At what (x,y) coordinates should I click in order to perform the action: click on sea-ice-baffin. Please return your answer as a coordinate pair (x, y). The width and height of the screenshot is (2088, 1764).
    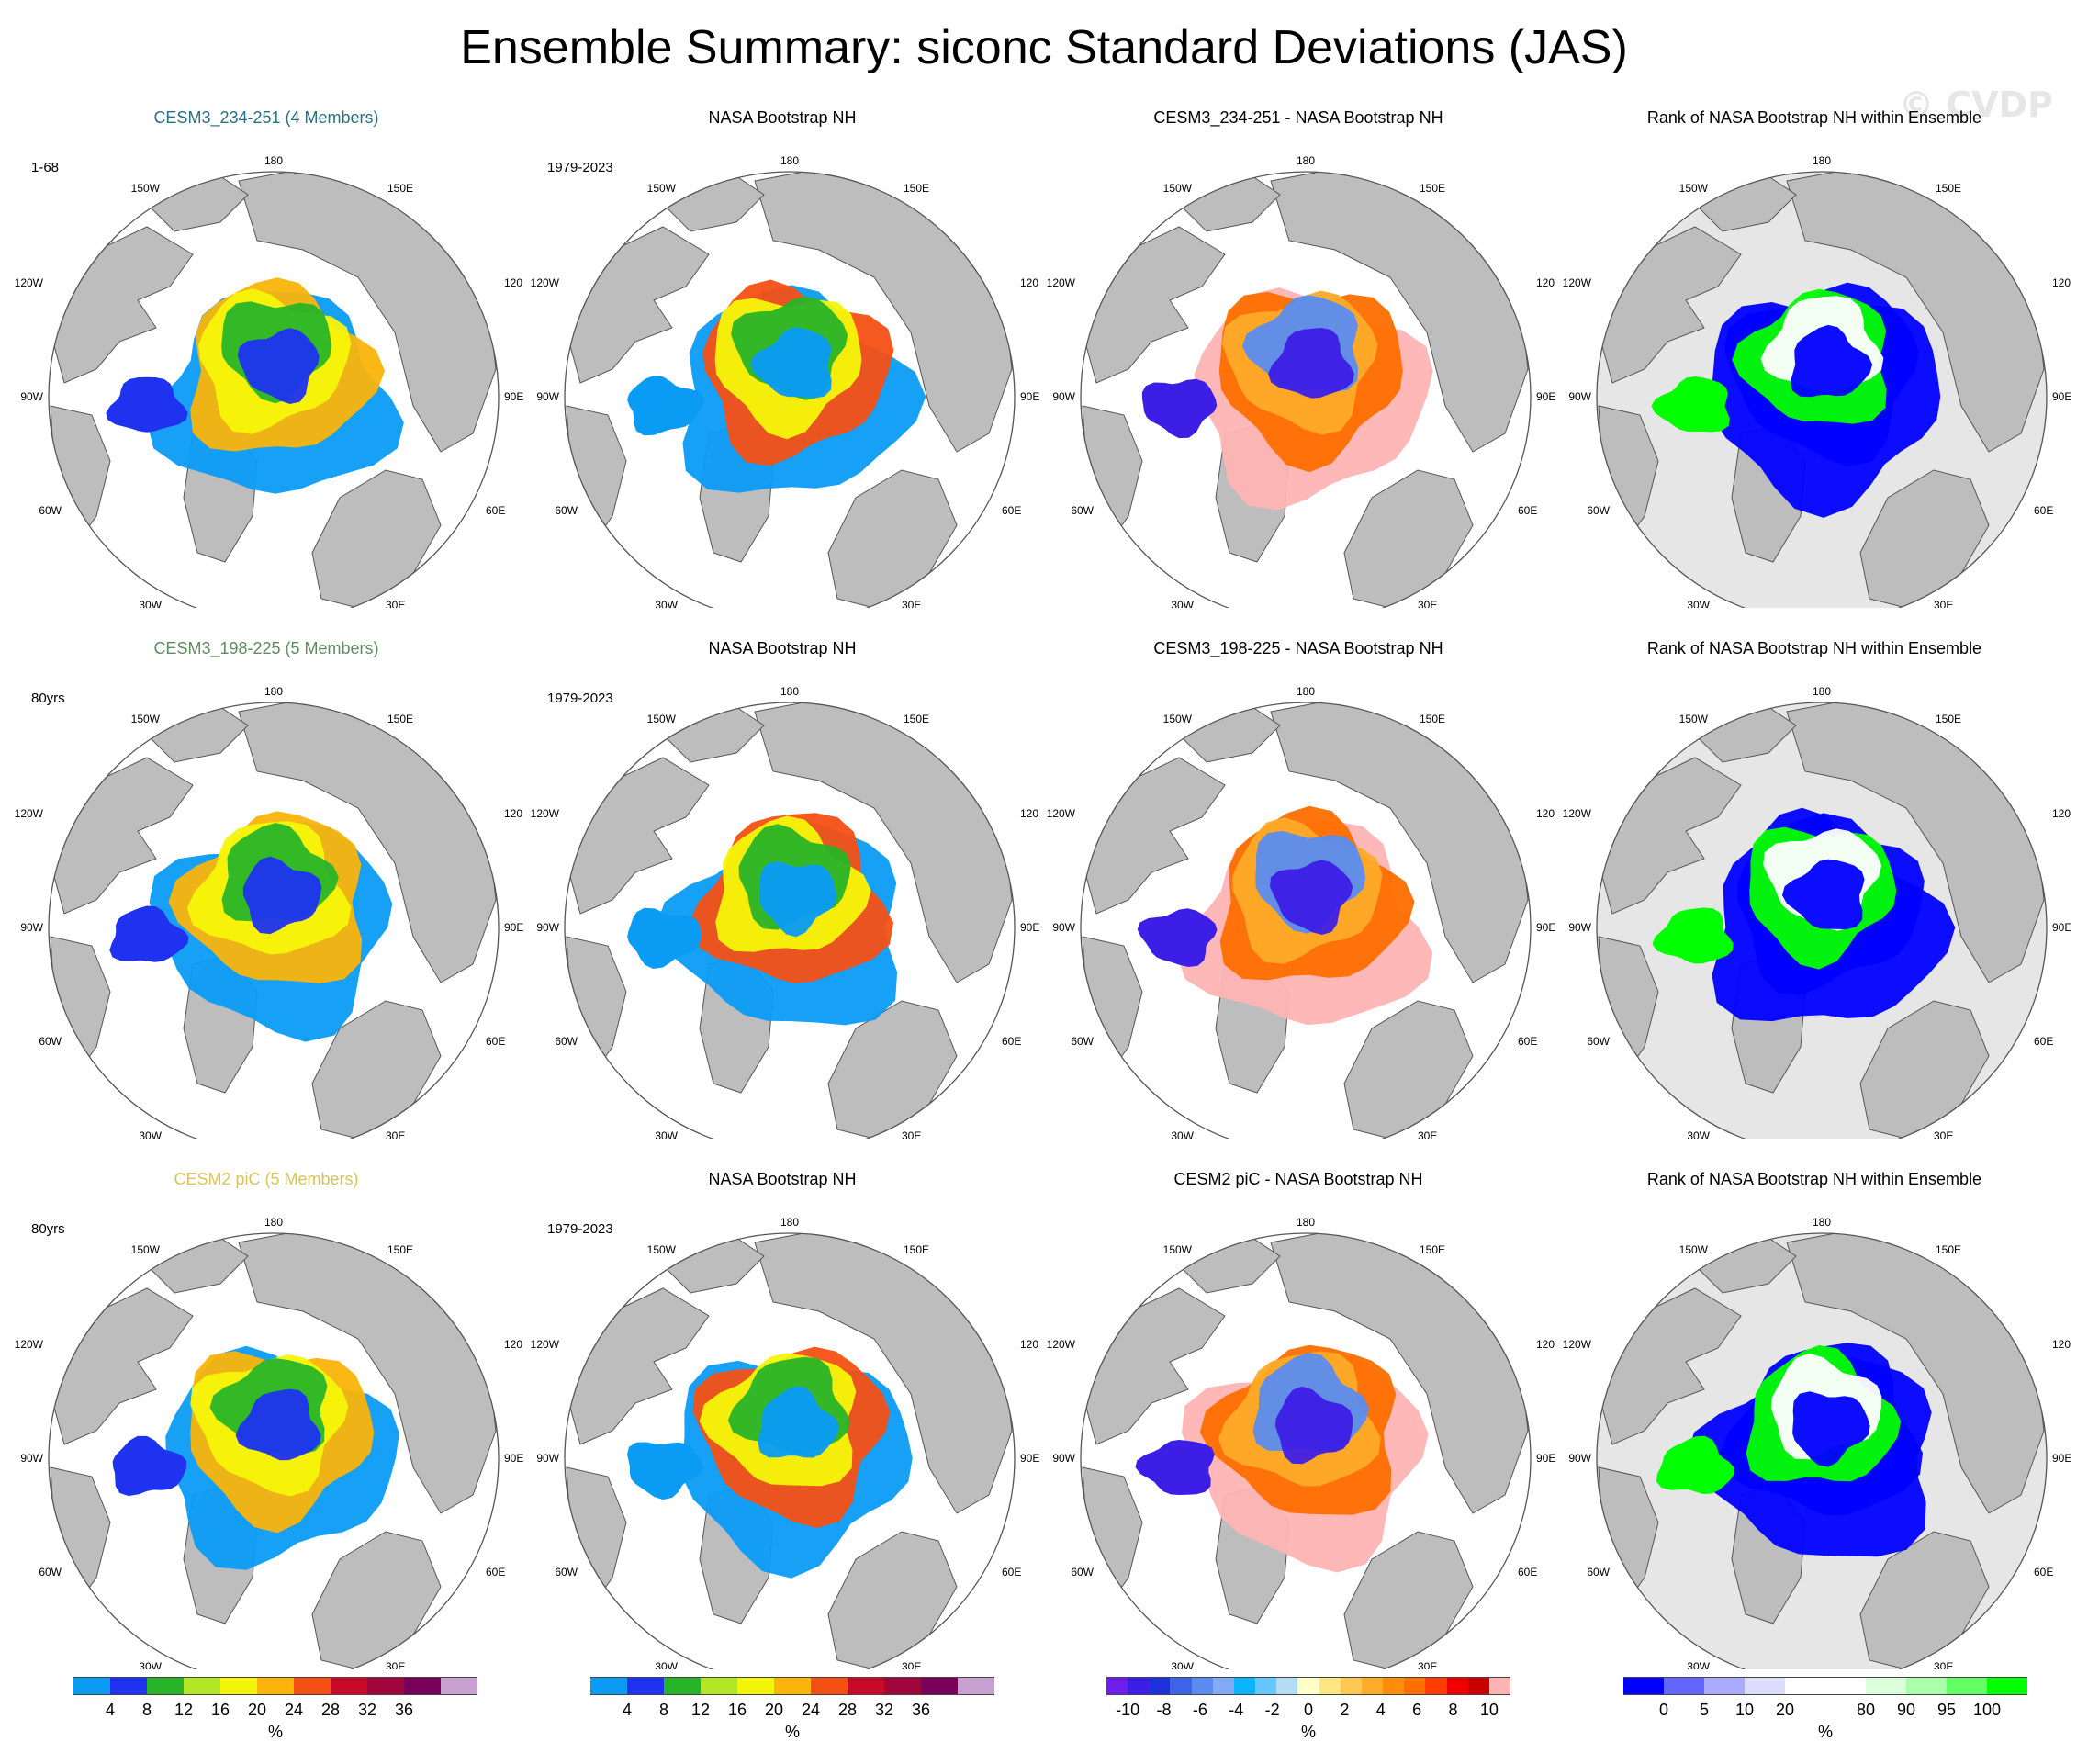
    Looking at the image, I should click on (665, 406).